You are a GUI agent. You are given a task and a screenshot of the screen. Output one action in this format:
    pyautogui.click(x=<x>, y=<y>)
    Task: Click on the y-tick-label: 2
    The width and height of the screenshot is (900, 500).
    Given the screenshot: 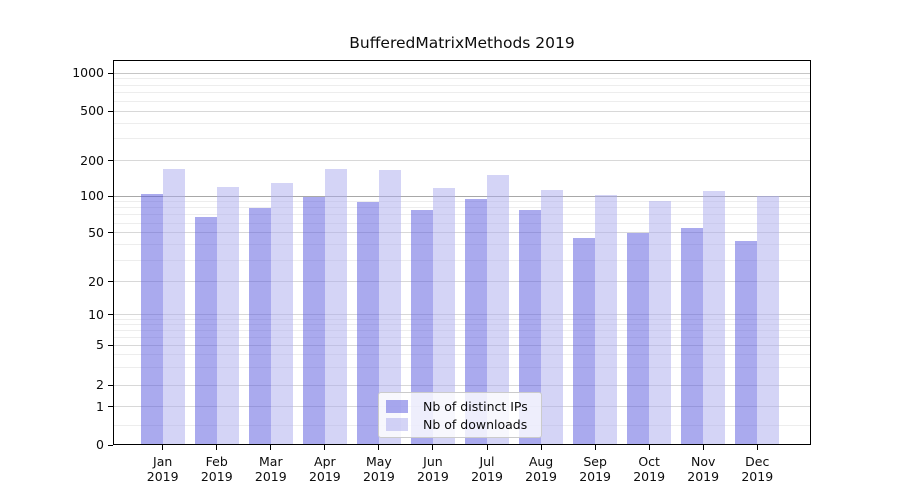 What is the action you would take?
    pyautogui.click(x=100, y=385)
    